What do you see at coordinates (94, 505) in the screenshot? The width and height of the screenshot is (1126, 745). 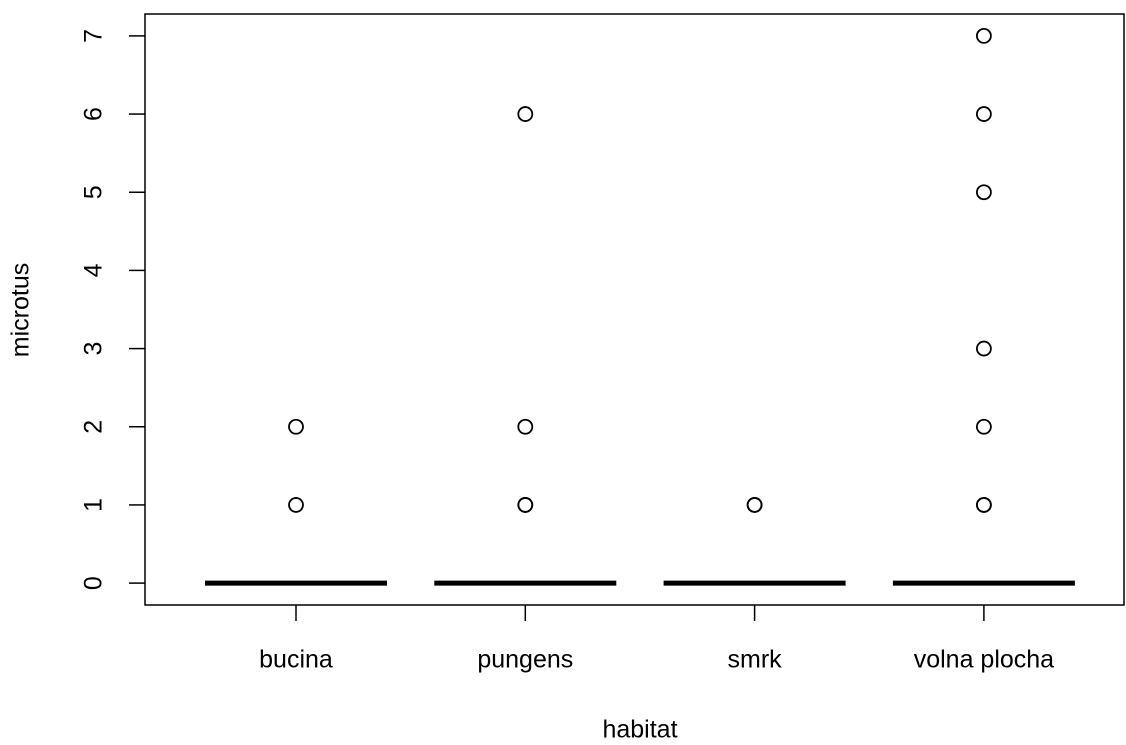 I see `y-tick-label: 1` at bounding box center [94, 505].